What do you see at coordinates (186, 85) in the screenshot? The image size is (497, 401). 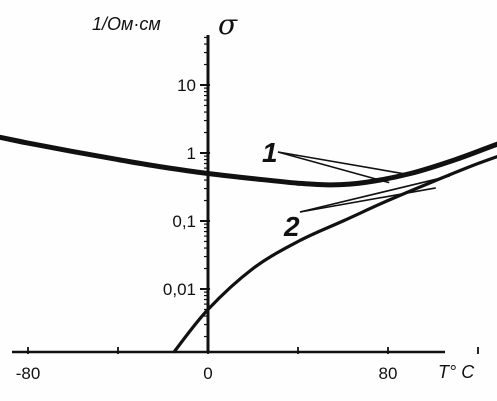 I see `y-tick-label: 10` at bounding box center [186, 85].